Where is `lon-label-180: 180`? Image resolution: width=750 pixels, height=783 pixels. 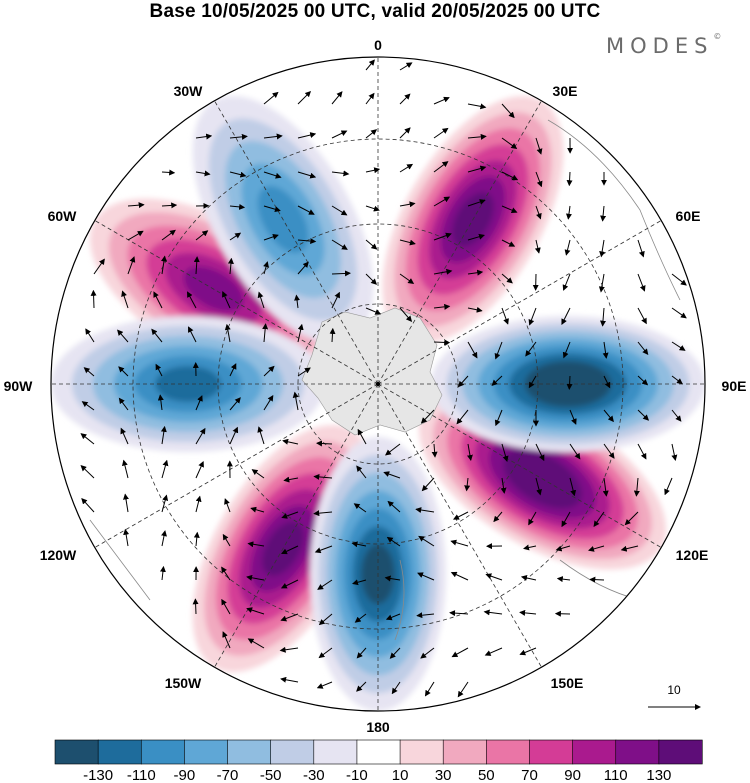
lon-label-180: 180 is located at coordinates (378, 727).